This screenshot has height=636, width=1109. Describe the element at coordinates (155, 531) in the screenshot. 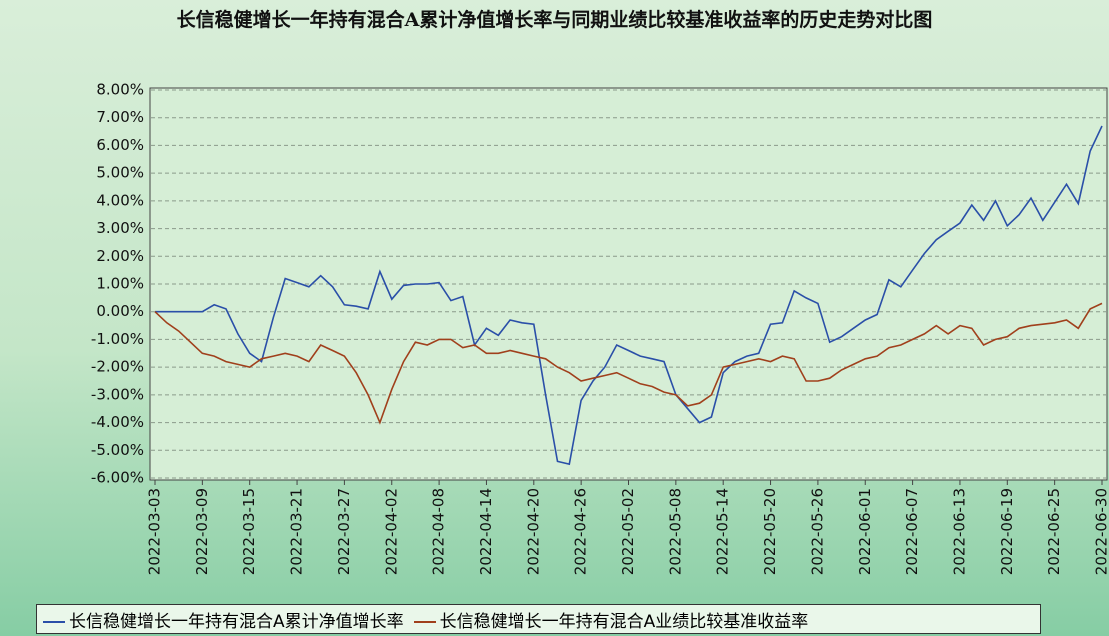

I see `x-tick-label: 2022-03-03` at that location.